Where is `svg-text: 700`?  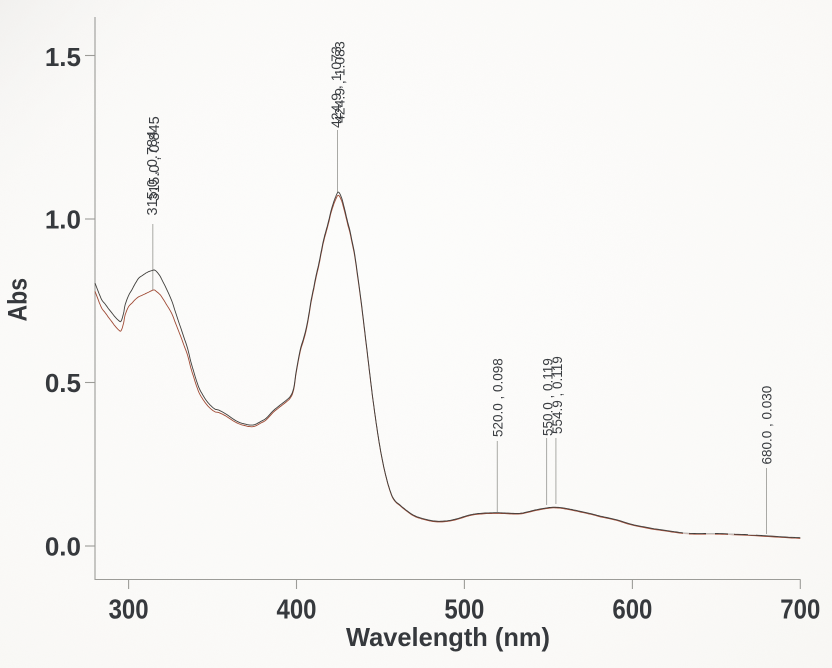 svg-text: 700 is located at coordinates (800, 609).